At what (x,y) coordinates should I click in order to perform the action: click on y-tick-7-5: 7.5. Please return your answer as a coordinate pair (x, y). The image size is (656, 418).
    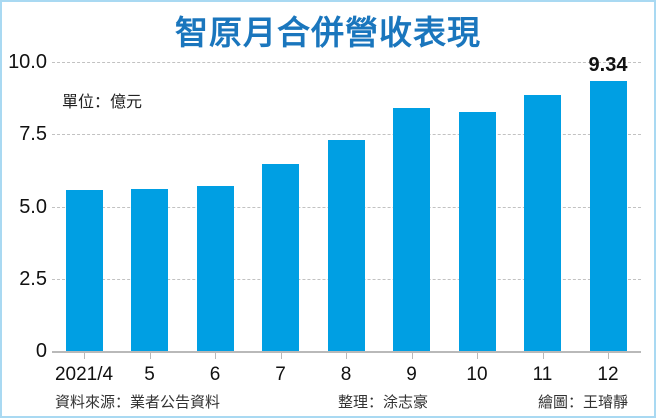
    Looking at the image, I should click on (33, 134).